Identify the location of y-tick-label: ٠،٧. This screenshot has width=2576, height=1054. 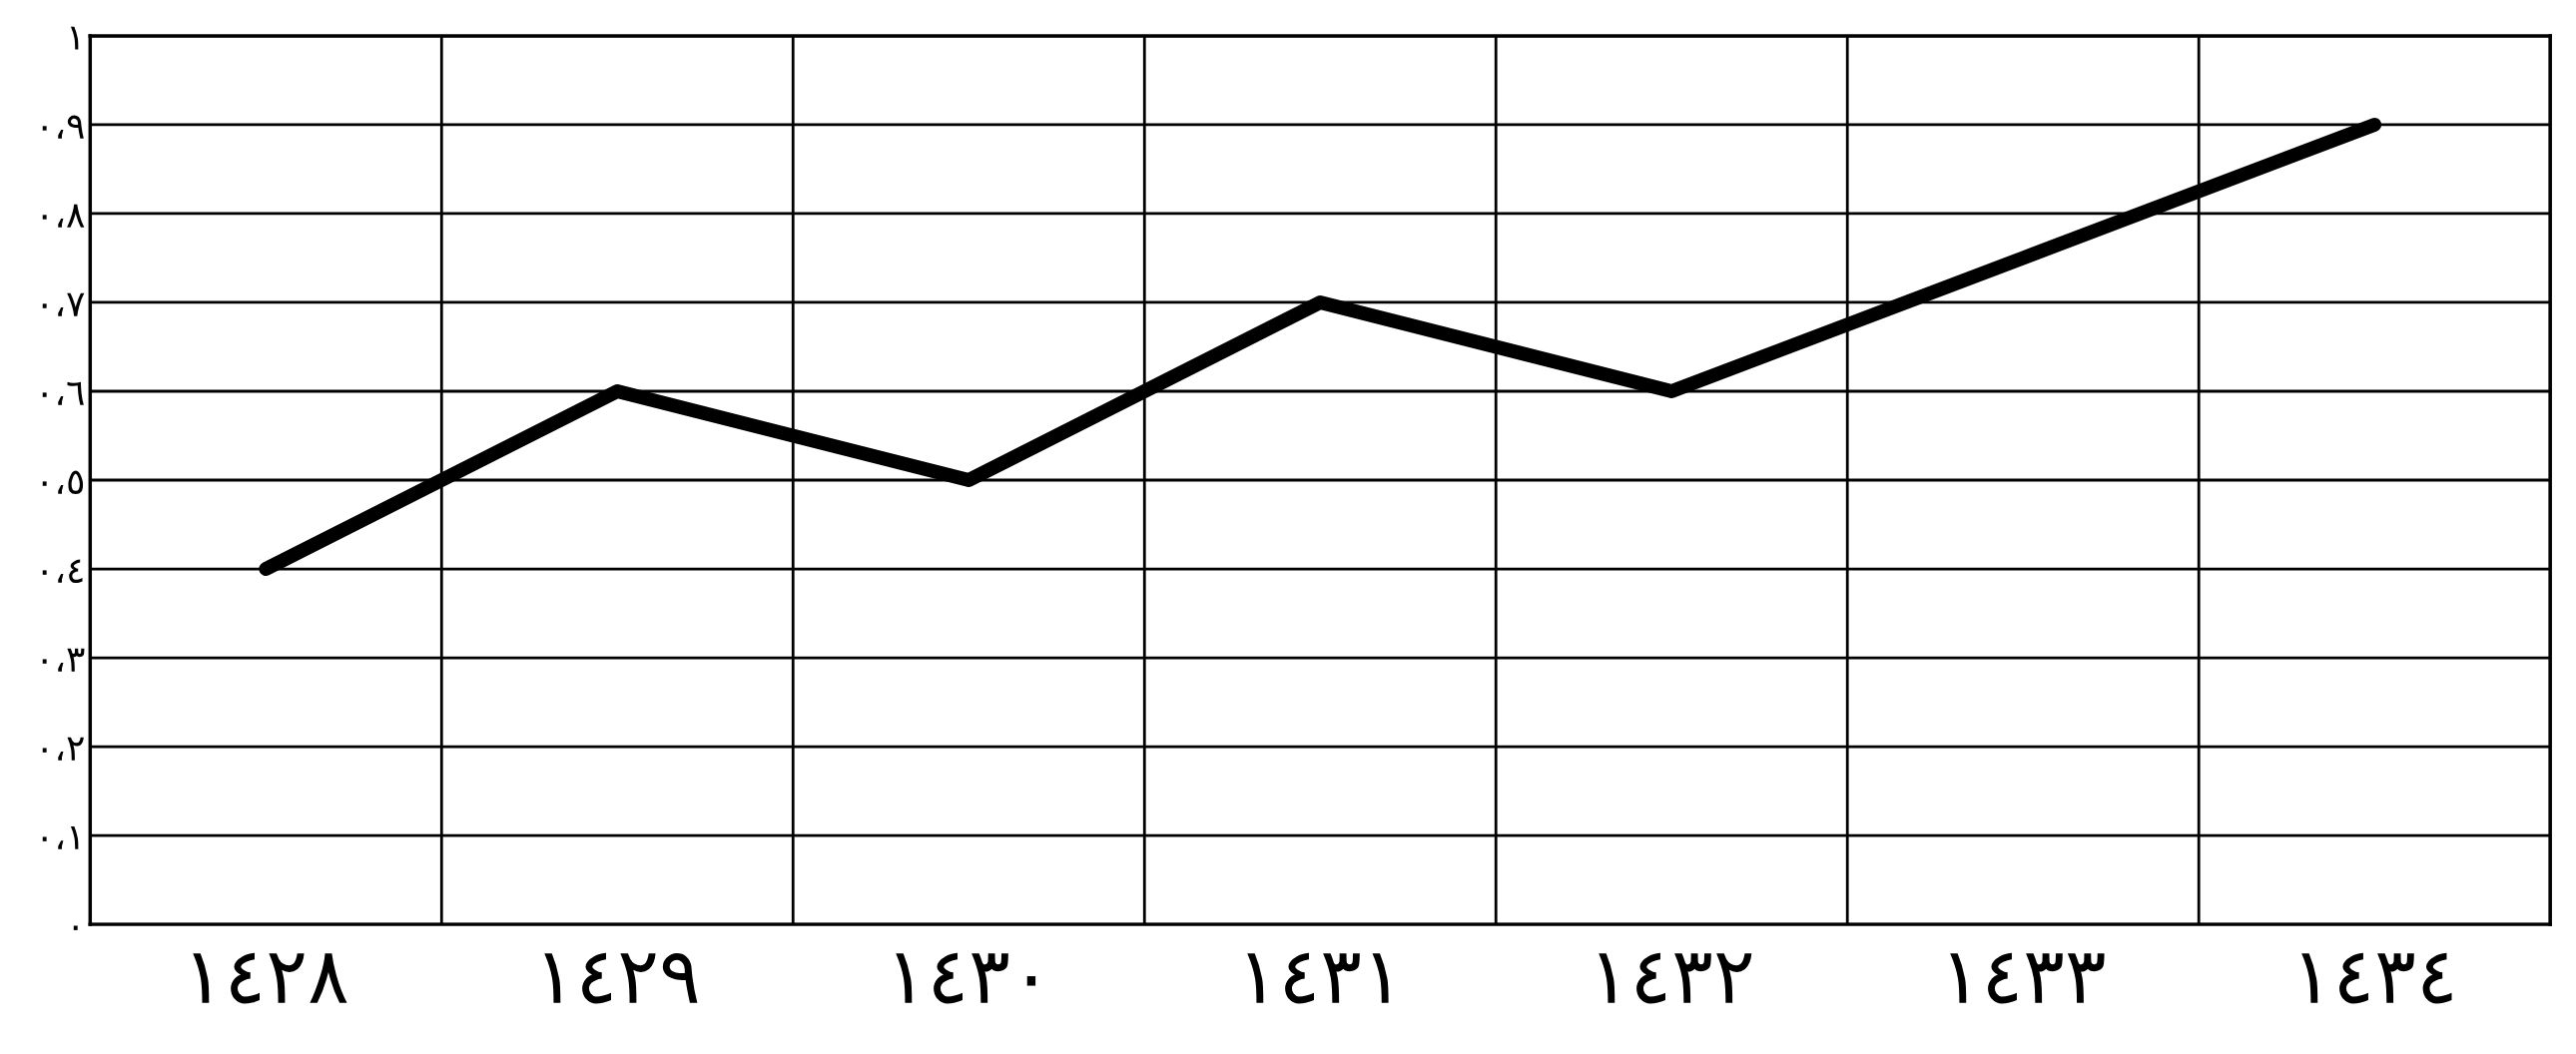
(63, 304).